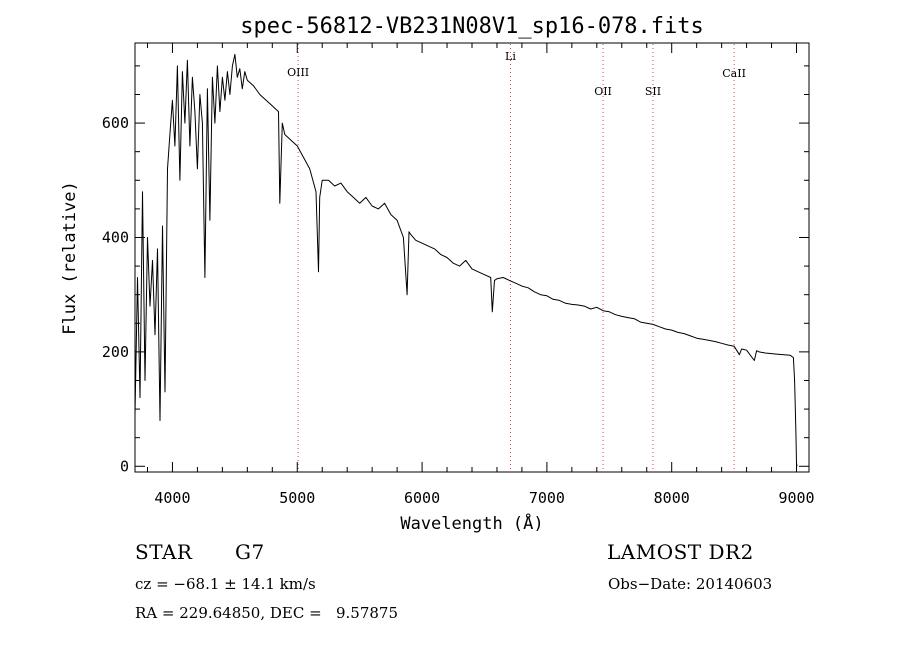 This screenshot has width=900, height=650. What do you see at coordinates (734, 73) in the screenshot?
I see `line-label-caii: CaII` at bounding box center [734, 73].